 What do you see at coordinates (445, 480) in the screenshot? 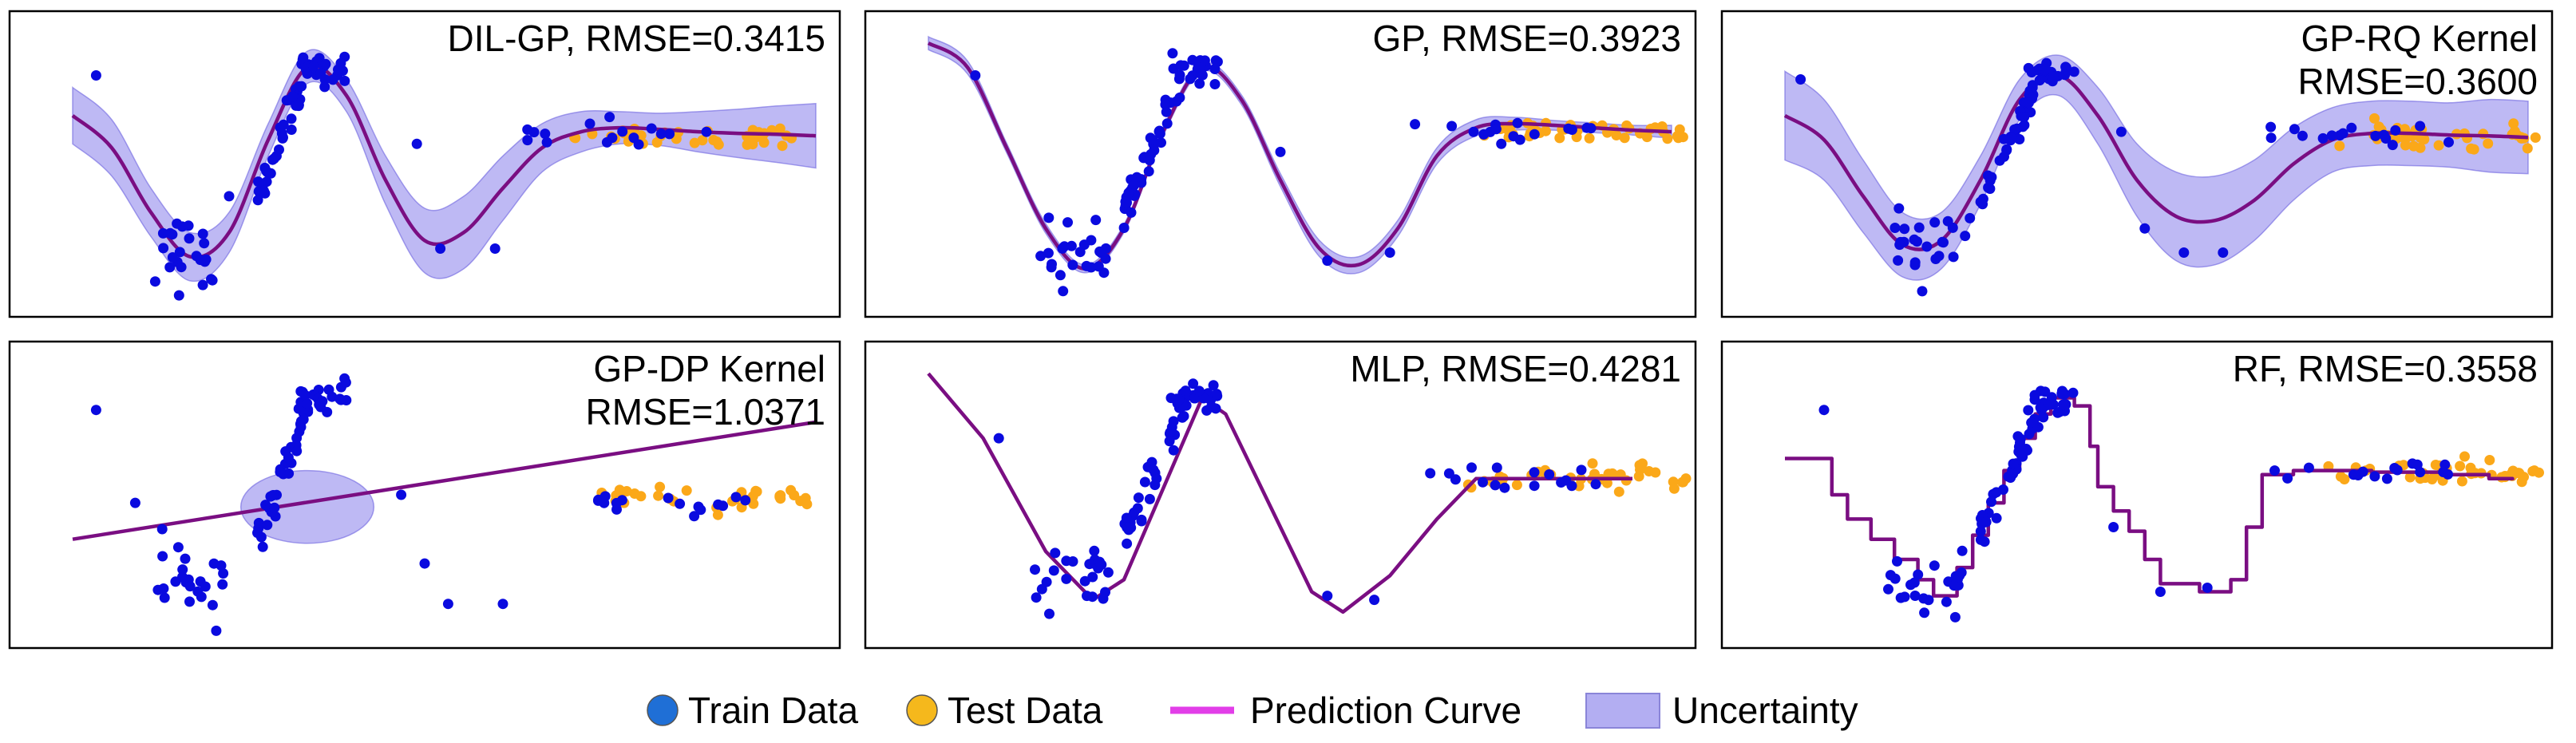
I see `prediction-curve` at bounding box center [445, 480].